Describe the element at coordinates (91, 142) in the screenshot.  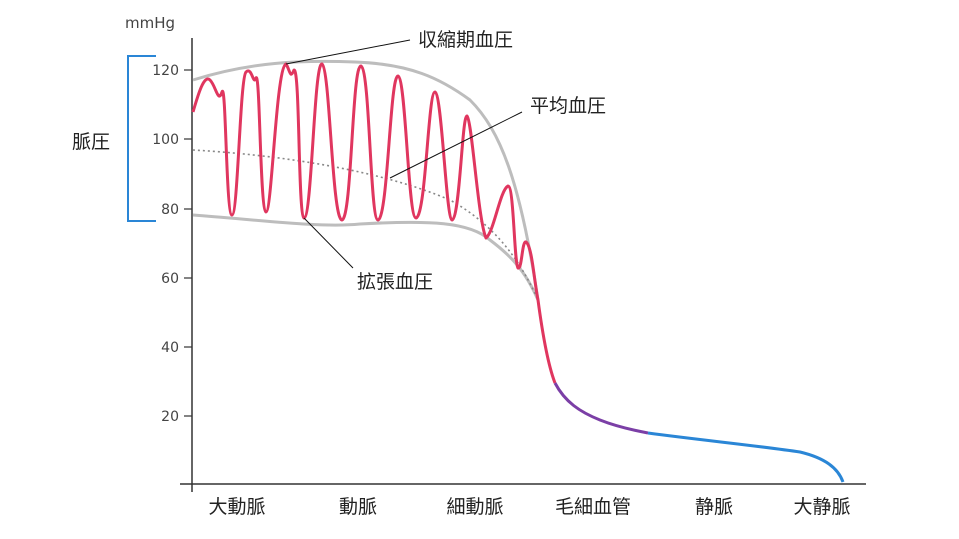
I see `pulse-pressure-label: 脈圧` at that location.